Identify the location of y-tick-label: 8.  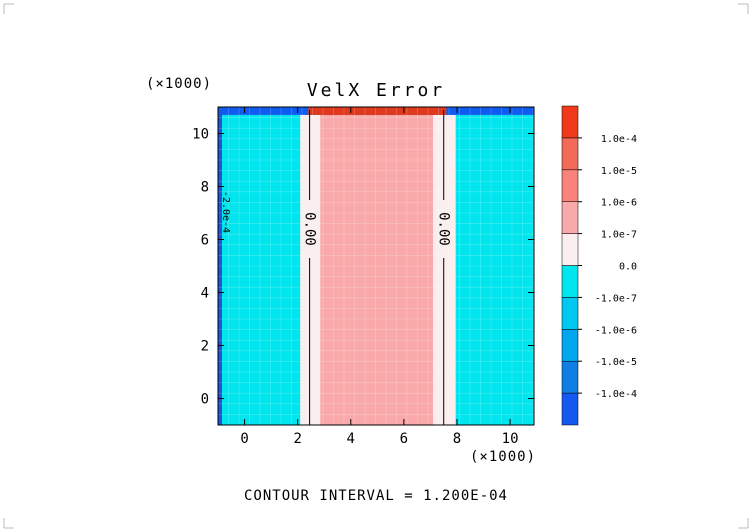
(205, 188).